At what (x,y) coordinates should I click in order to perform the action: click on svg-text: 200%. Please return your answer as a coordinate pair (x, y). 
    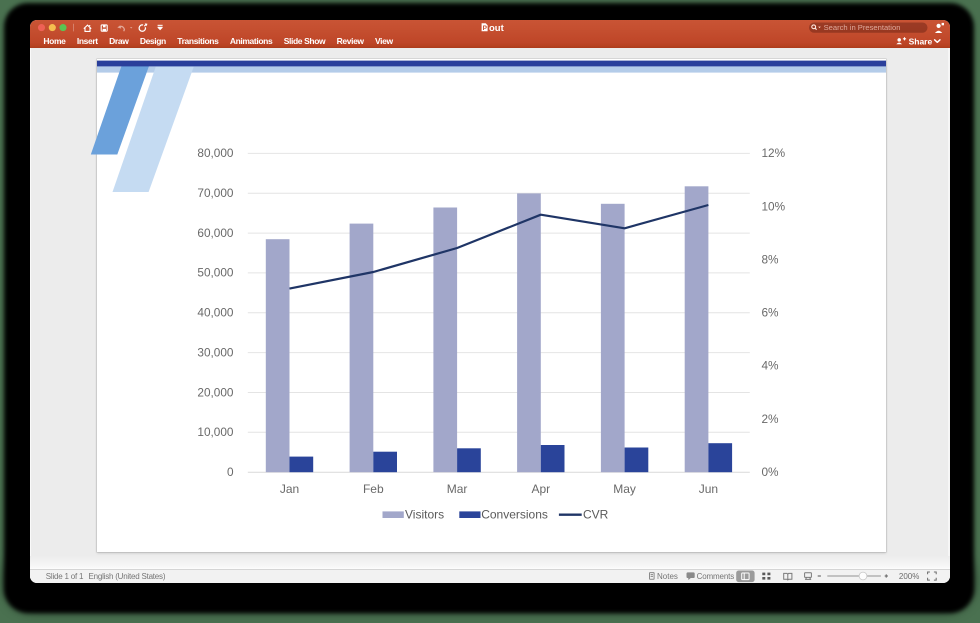
    Looking at the image, I should click on (908, 576).